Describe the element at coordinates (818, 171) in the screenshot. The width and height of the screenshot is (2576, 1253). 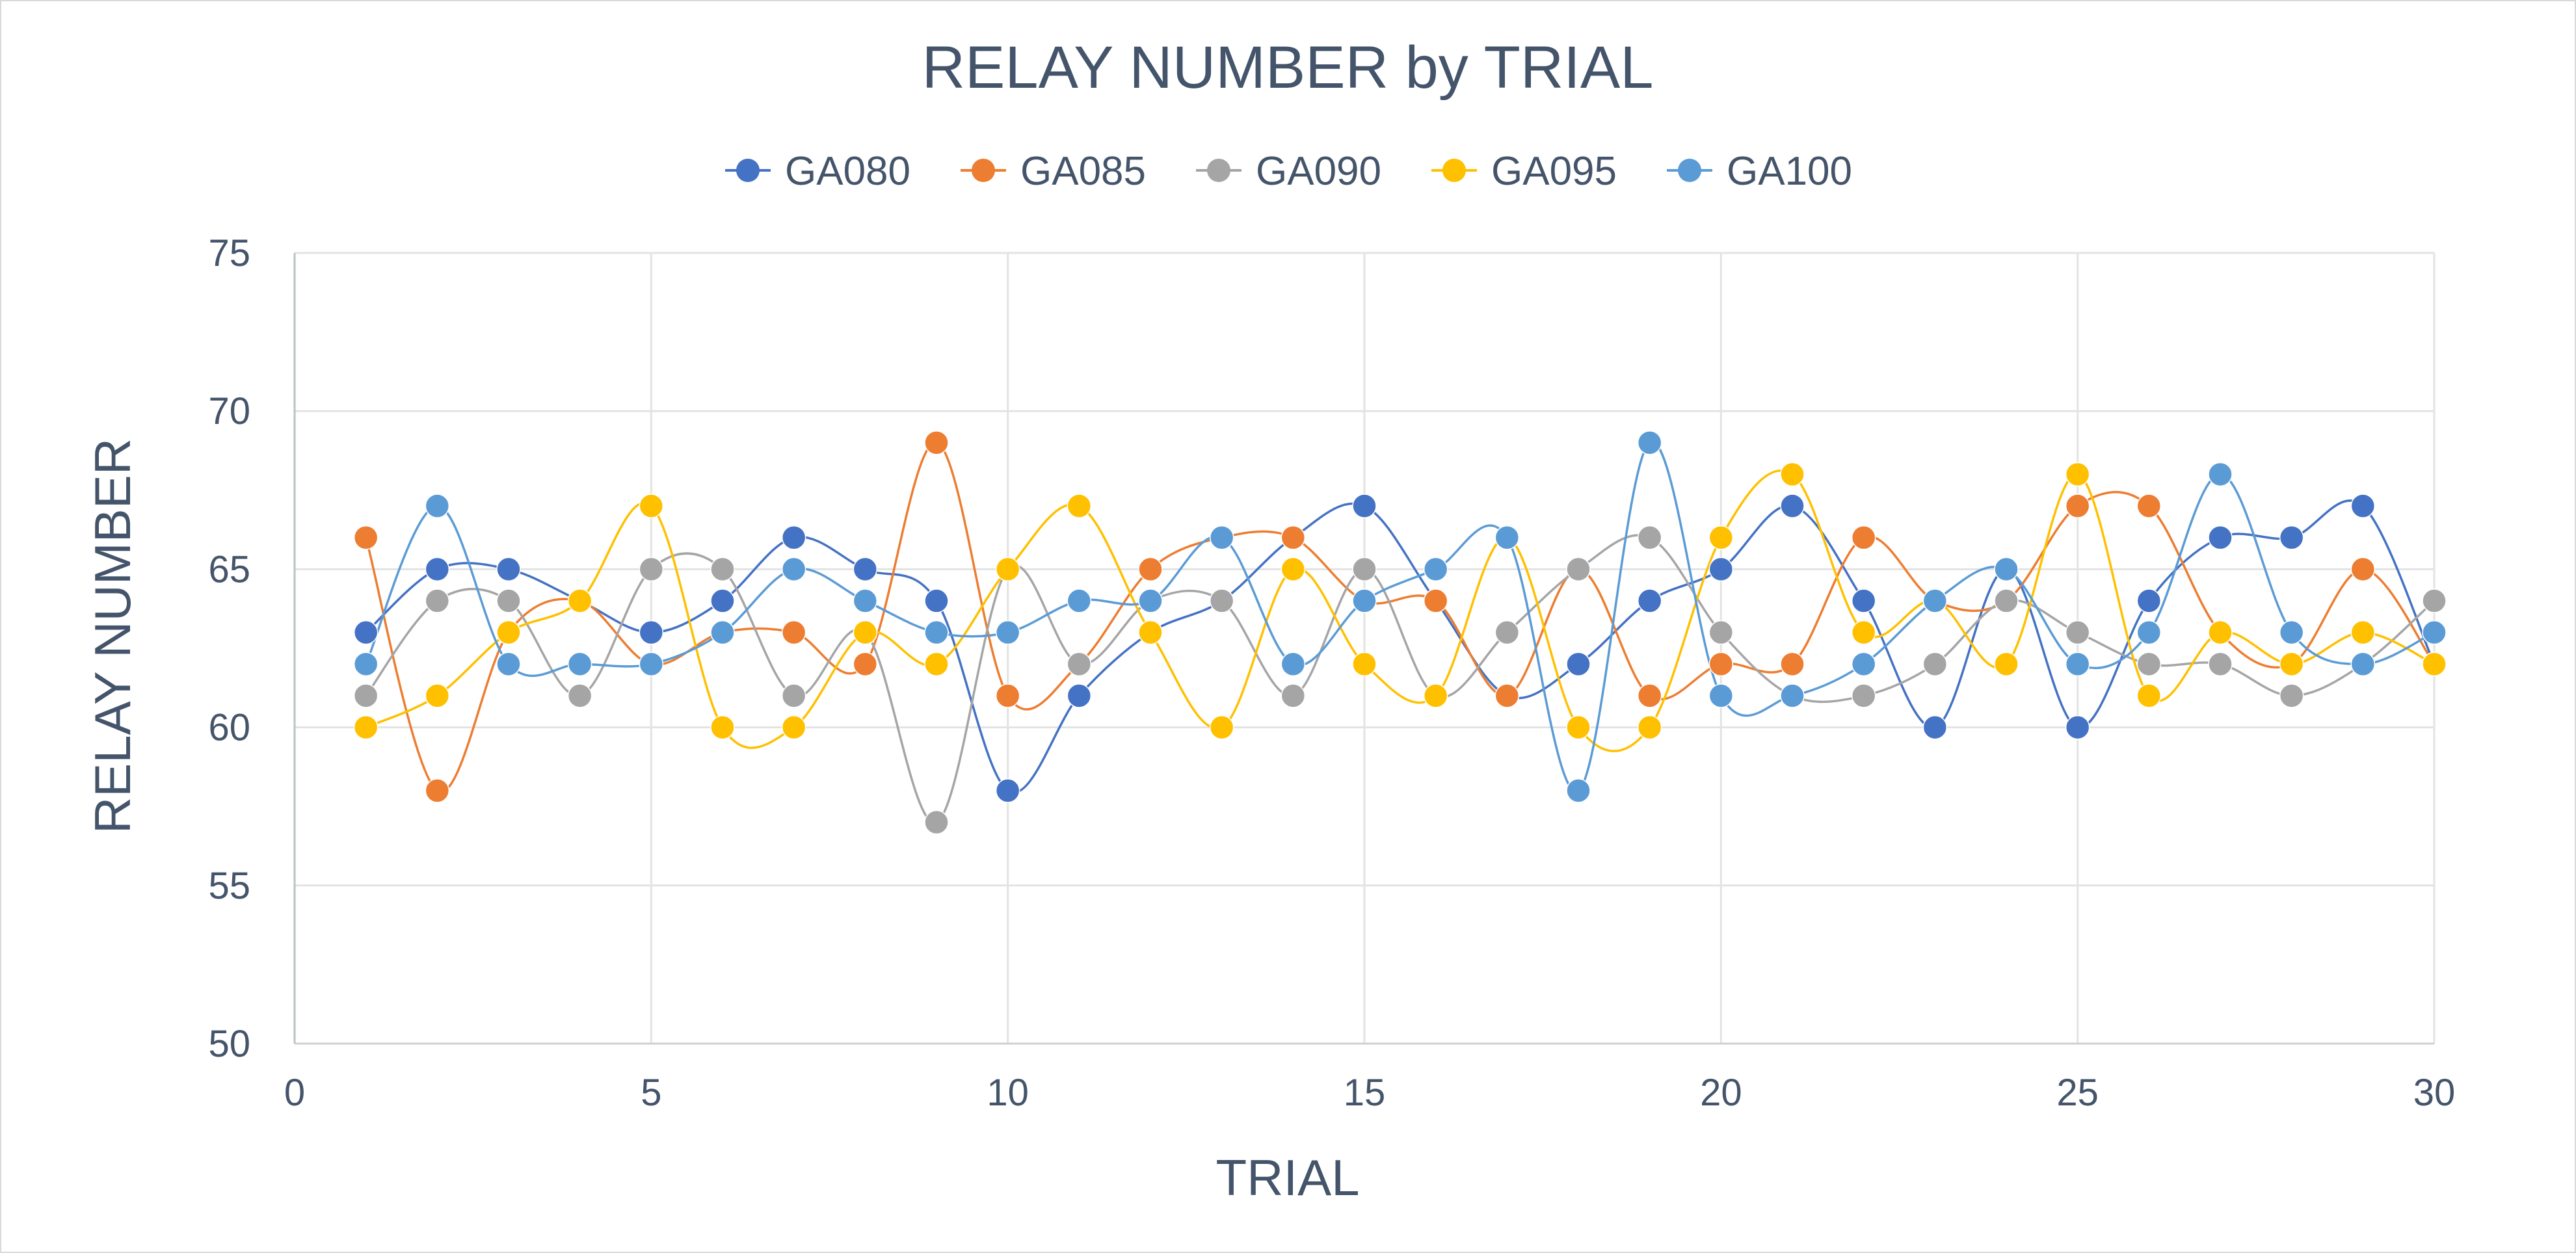
I see `legend-item-ga080: GA080` at that location.